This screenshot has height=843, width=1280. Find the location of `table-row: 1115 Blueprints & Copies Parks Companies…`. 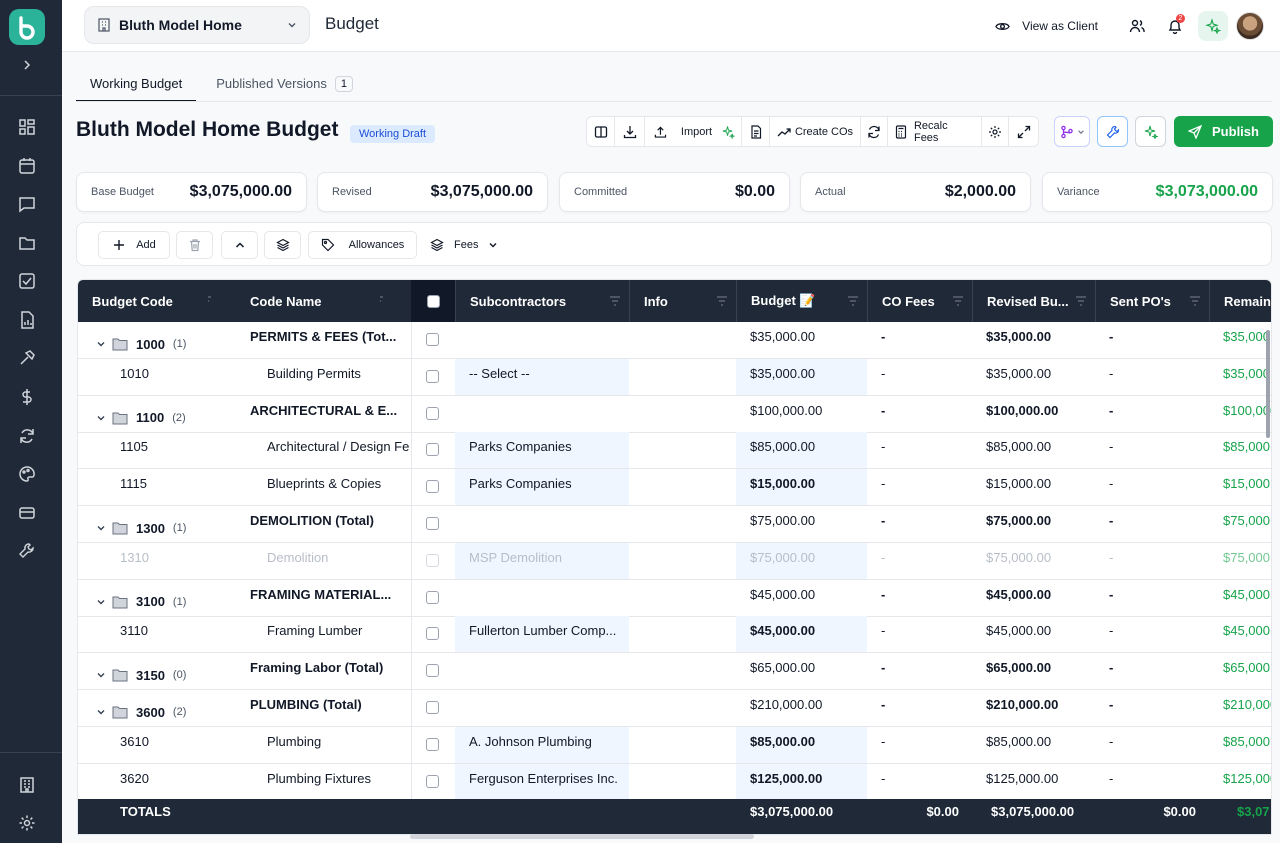

table-row: 1115 Blueprints & Copies Parks Companies… is located at coordinates (674, 488).